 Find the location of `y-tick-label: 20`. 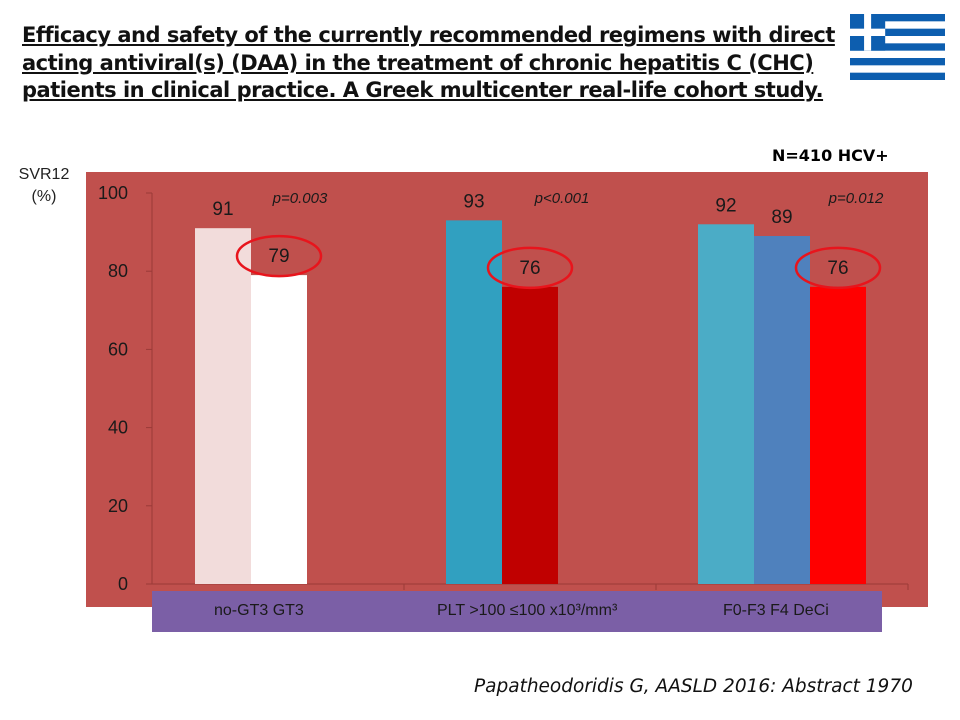

y-tick-label: 20 is located at coordinates (118, 506).